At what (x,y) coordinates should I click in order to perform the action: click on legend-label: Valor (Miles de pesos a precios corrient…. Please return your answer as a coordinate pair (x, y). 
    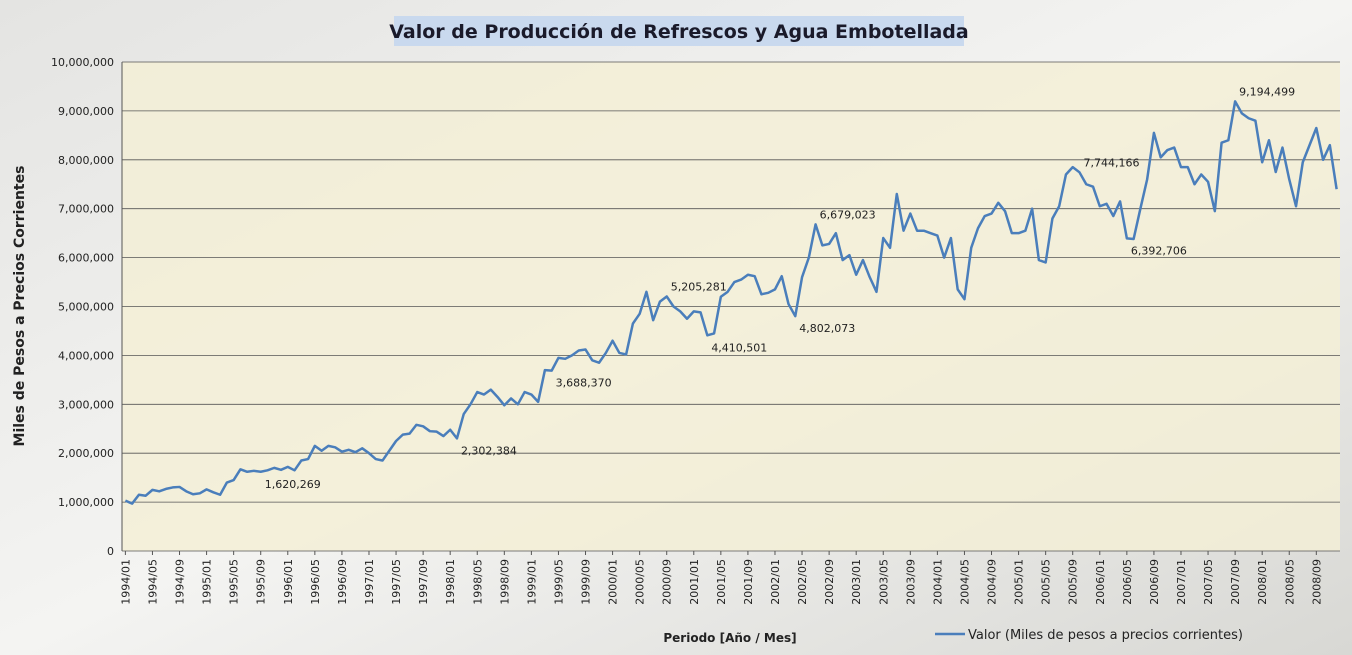
    Looking at the image, I should click on (1105, 635).